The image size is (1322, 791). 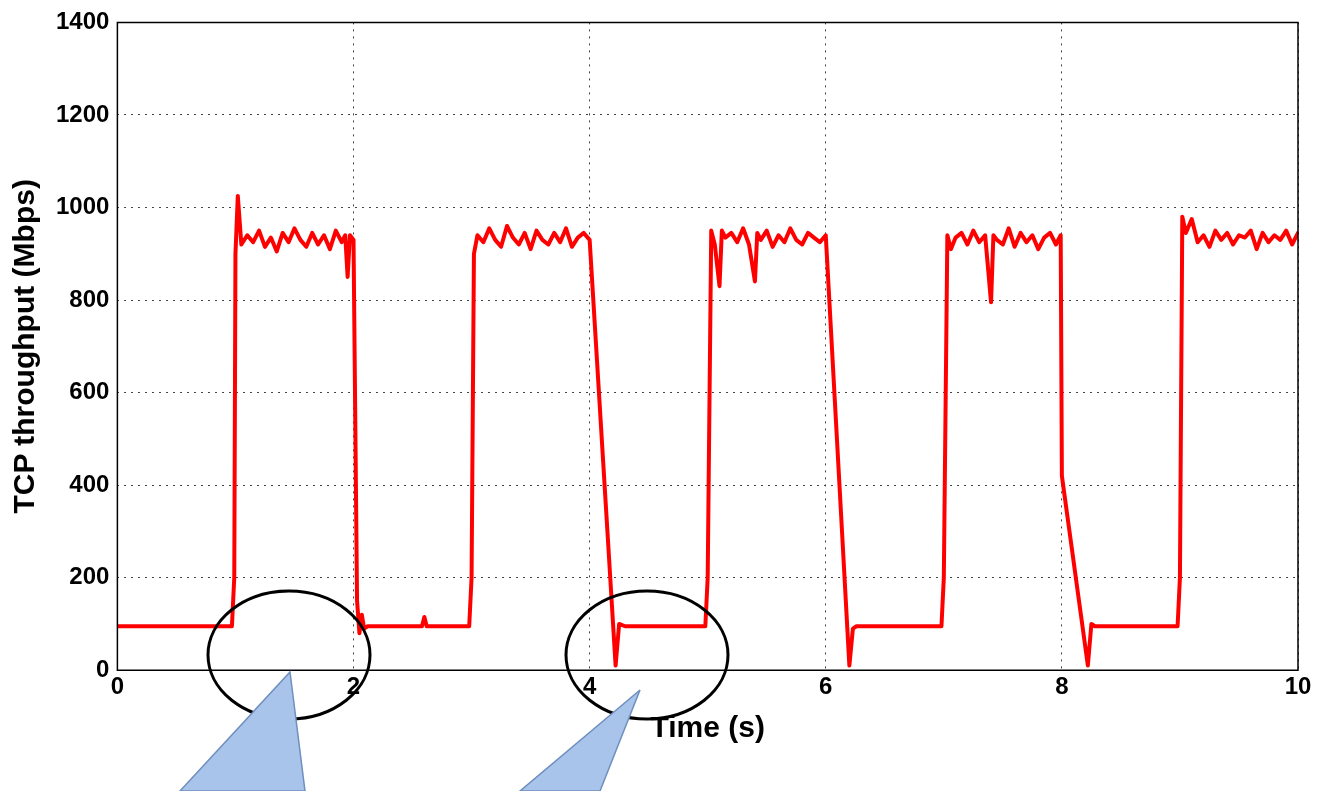 I want to click on y-axis-title: TCP throughput (Mbps), so click(x=24, y=346).